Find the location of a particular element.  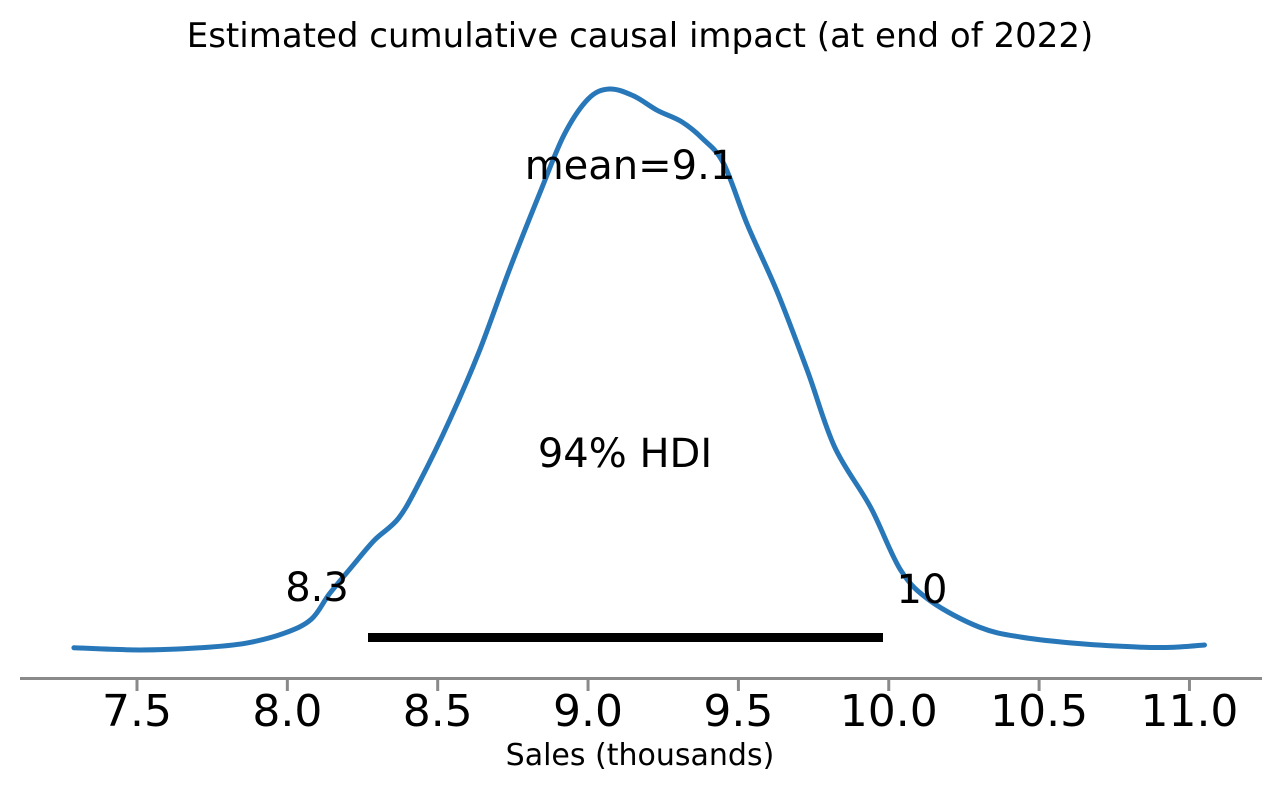

x-tick-label: 7.5 is located at coordinates (137, 711).